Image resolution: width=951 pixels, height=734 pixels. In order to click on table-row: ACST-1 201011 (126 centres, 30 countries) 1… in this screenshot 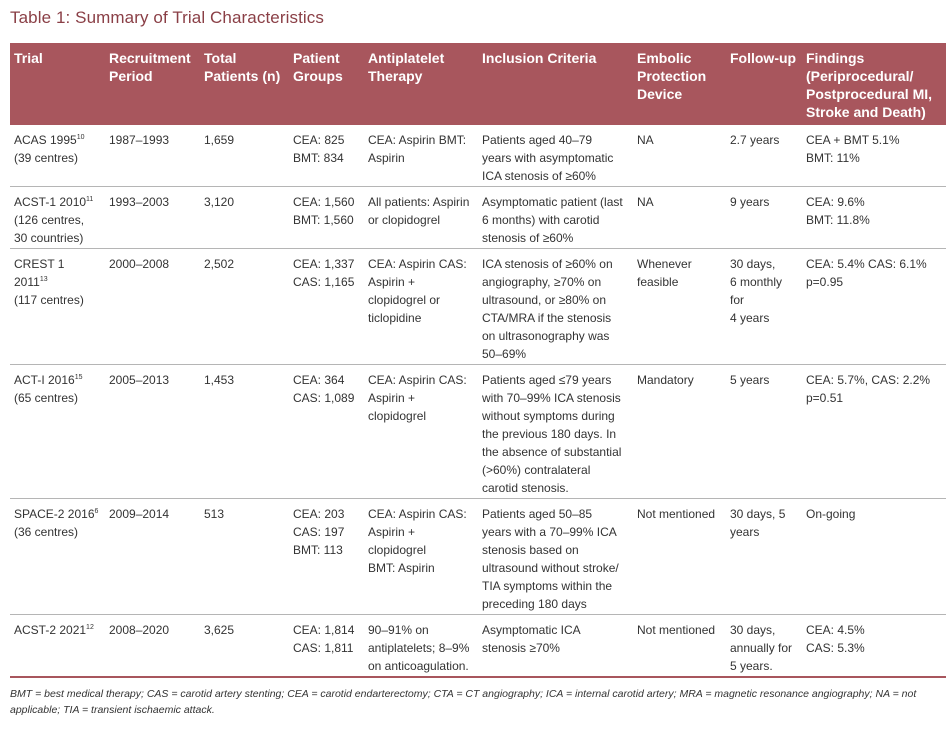, I will do `click(478, 217)`.